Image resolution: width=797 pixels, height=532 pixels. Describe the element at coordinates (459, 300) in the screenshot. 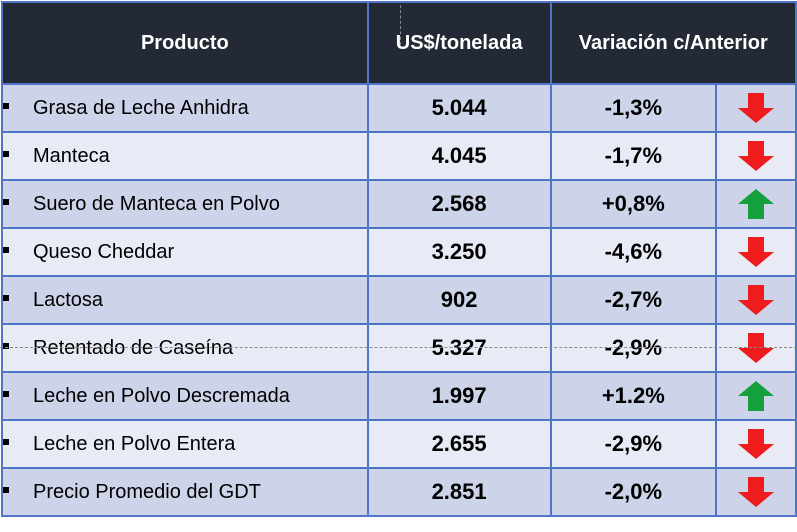

I see `price-cell: 902` at that location.